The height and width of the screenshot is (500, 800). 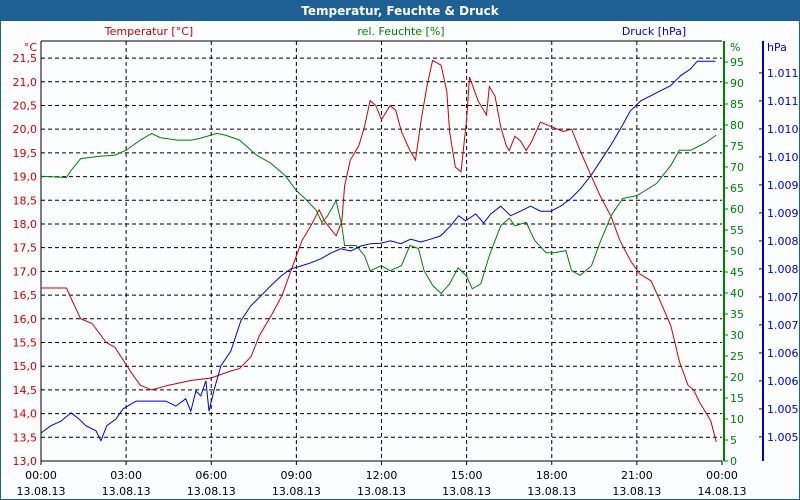 I want to click on humidity-tick-label: 15, so click(x=737, y=398).